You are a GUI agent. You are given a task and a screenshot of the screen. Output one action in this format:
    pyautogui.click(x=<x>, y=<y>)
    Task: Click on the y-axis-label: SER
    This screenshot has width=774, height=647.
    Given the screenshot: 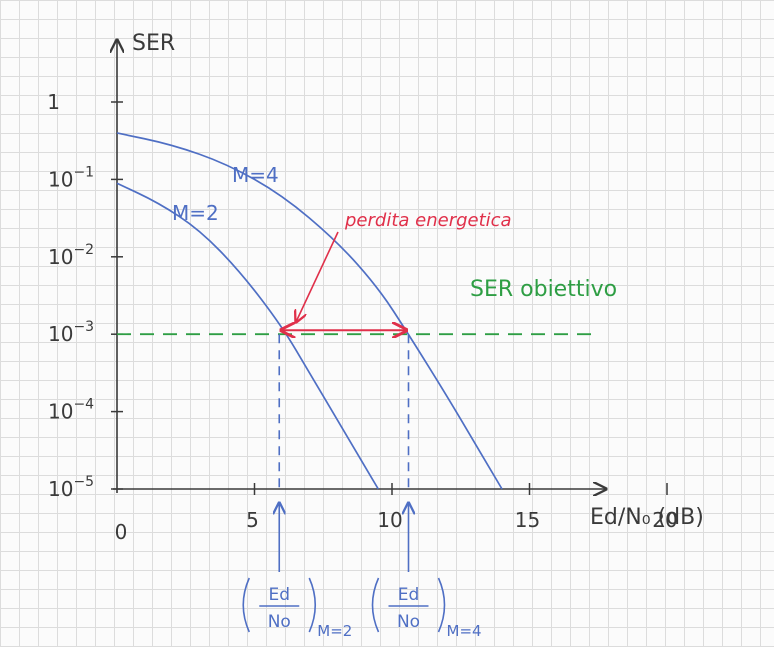 What is the action you would take?
    pyautogui.click(x=153, y=43)
    